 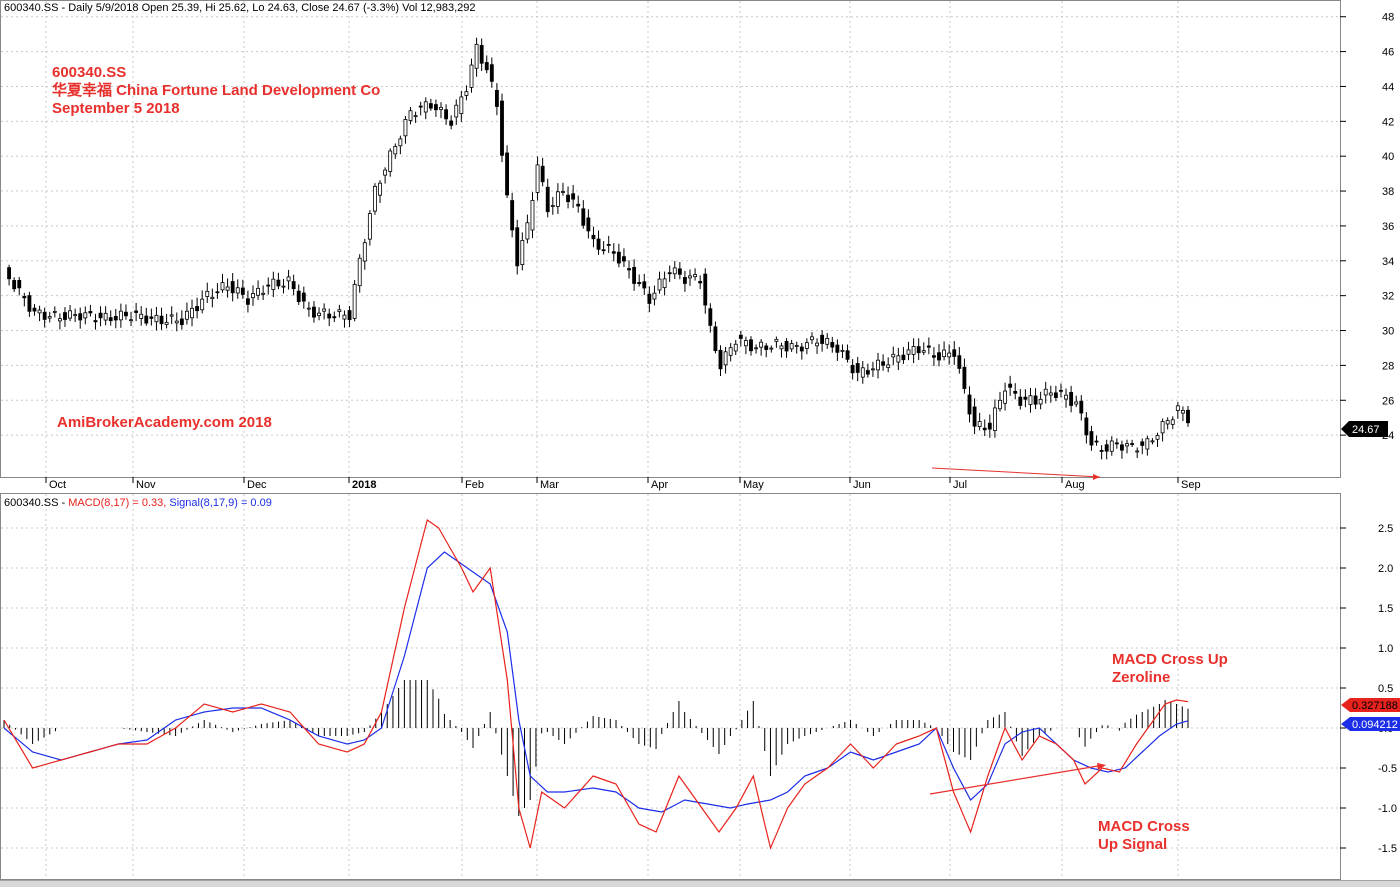 I want to click on macd-divergence-arrow, so click(x=1017, y=779).